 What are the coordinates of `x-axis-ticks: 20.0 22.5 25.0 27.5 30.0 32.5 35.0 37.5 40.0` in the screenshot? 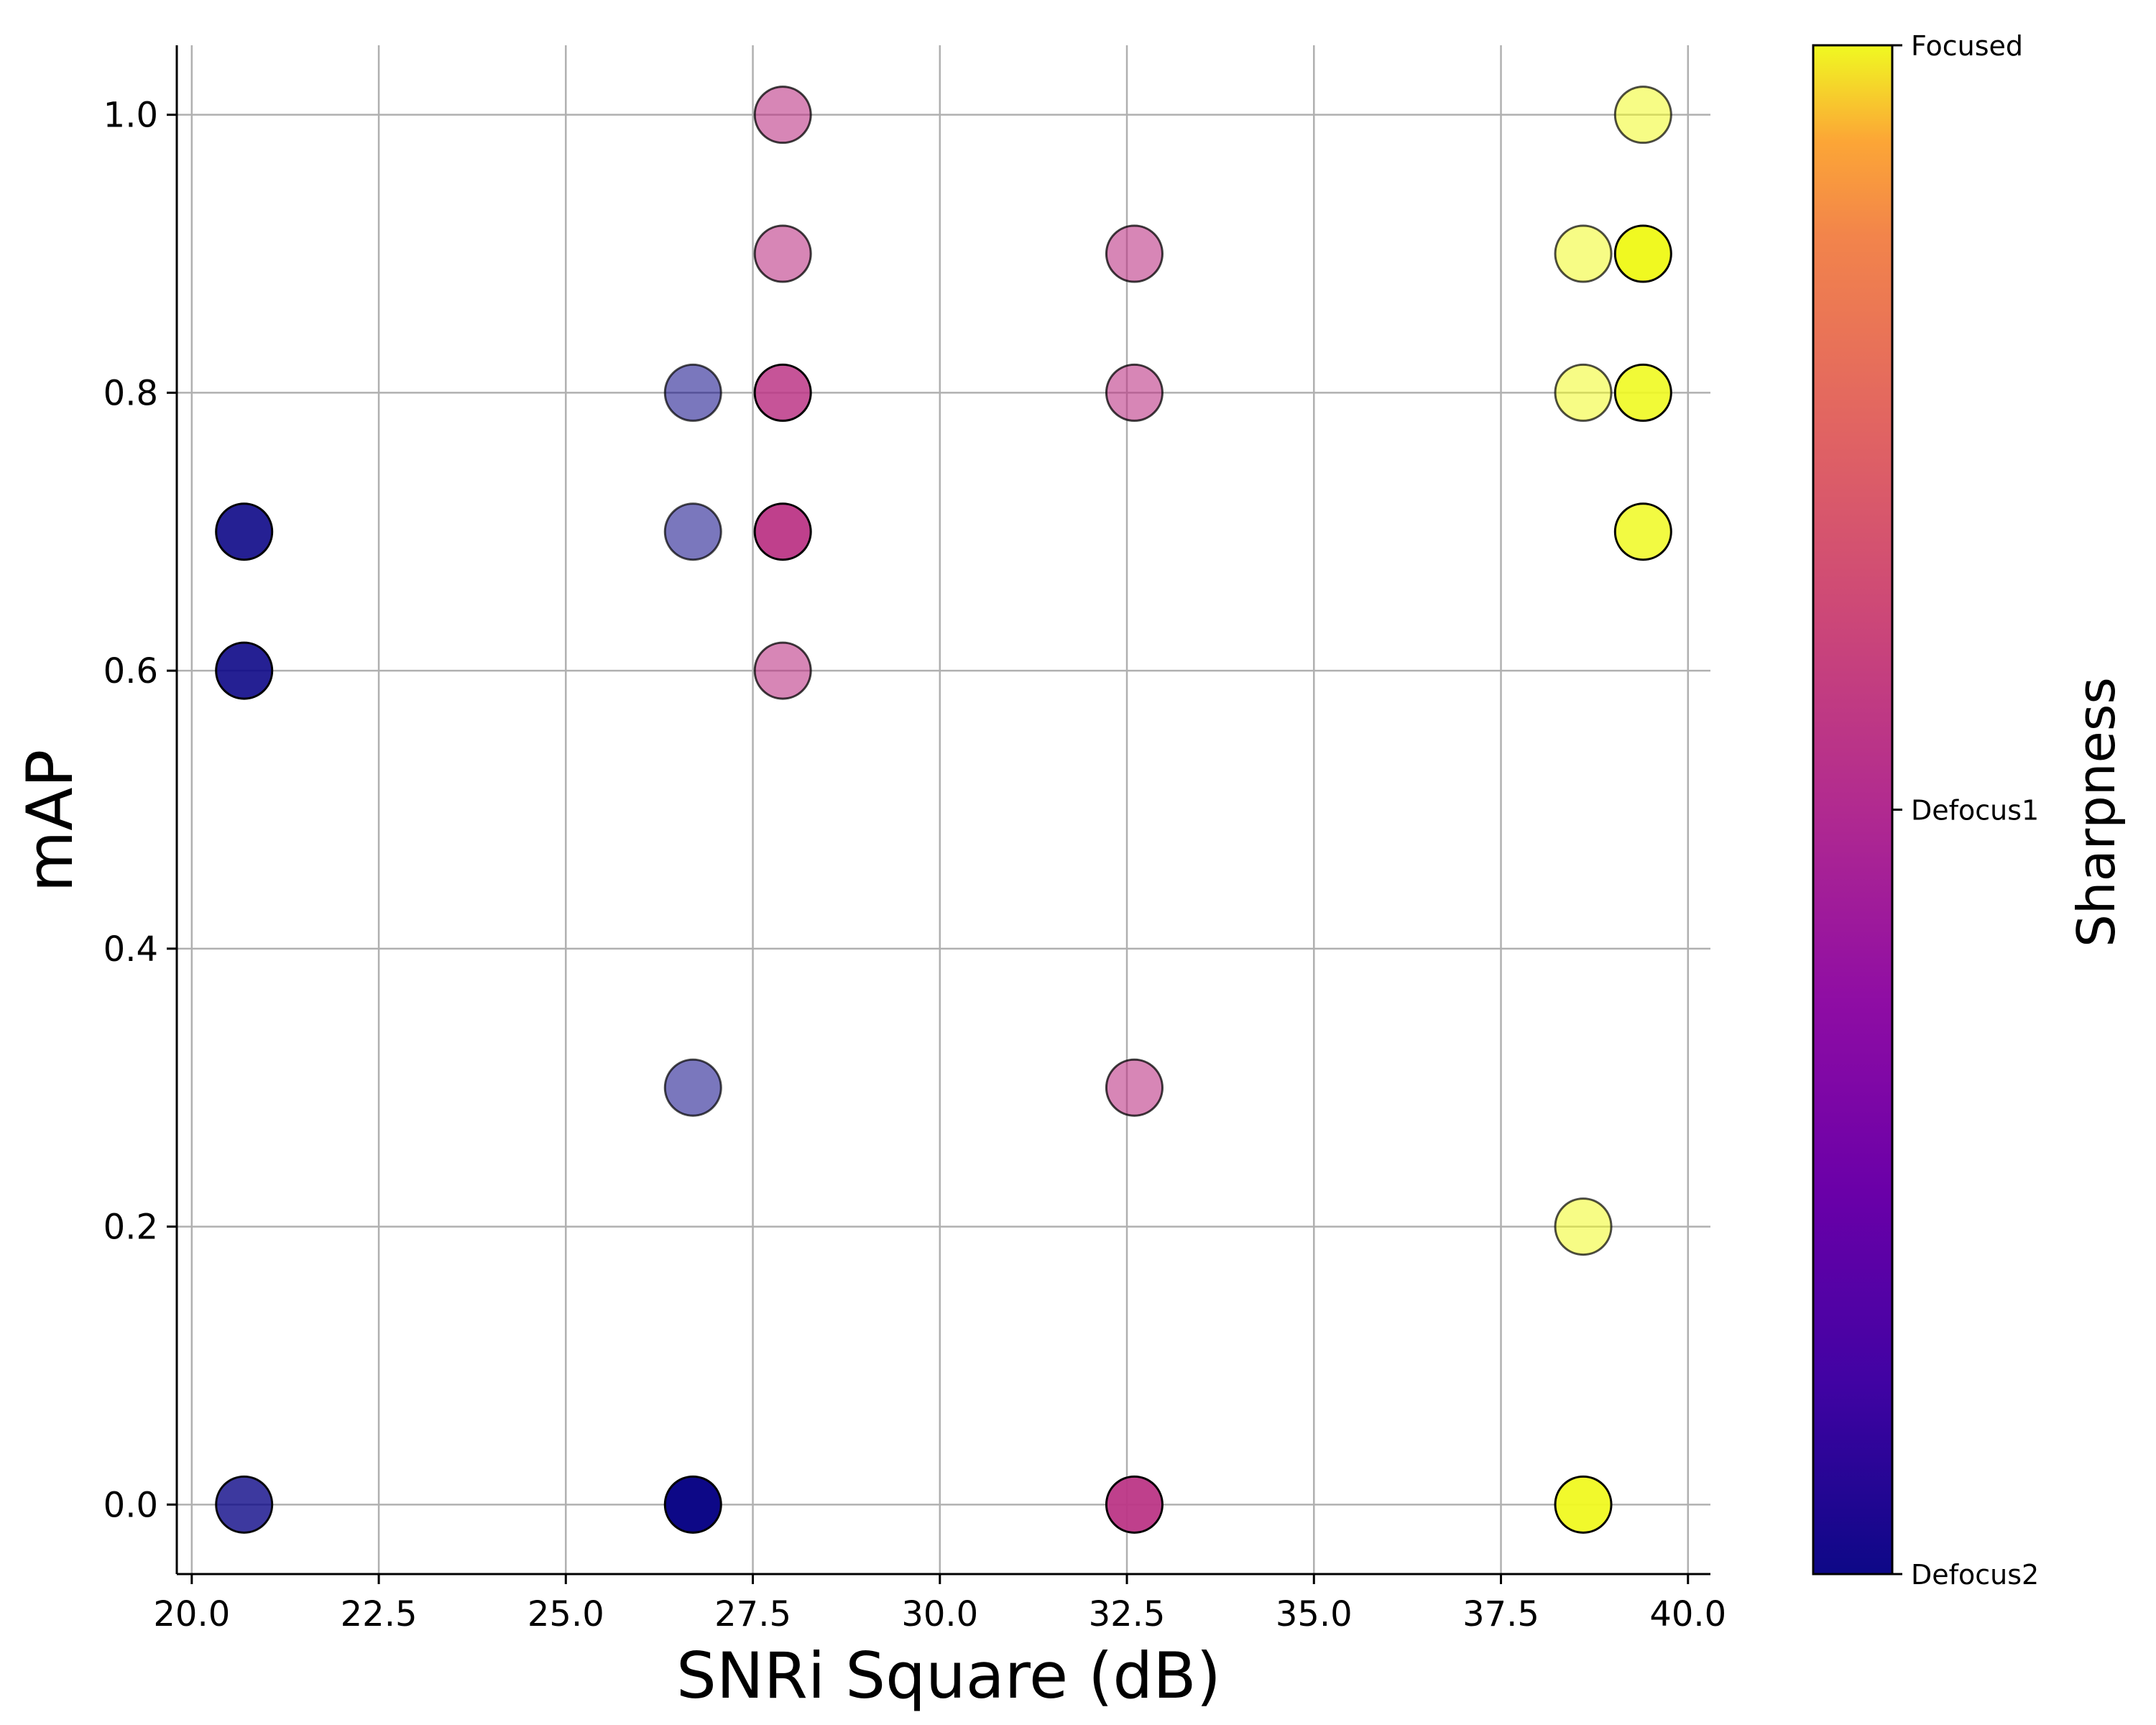 It's located at (940, 1604).